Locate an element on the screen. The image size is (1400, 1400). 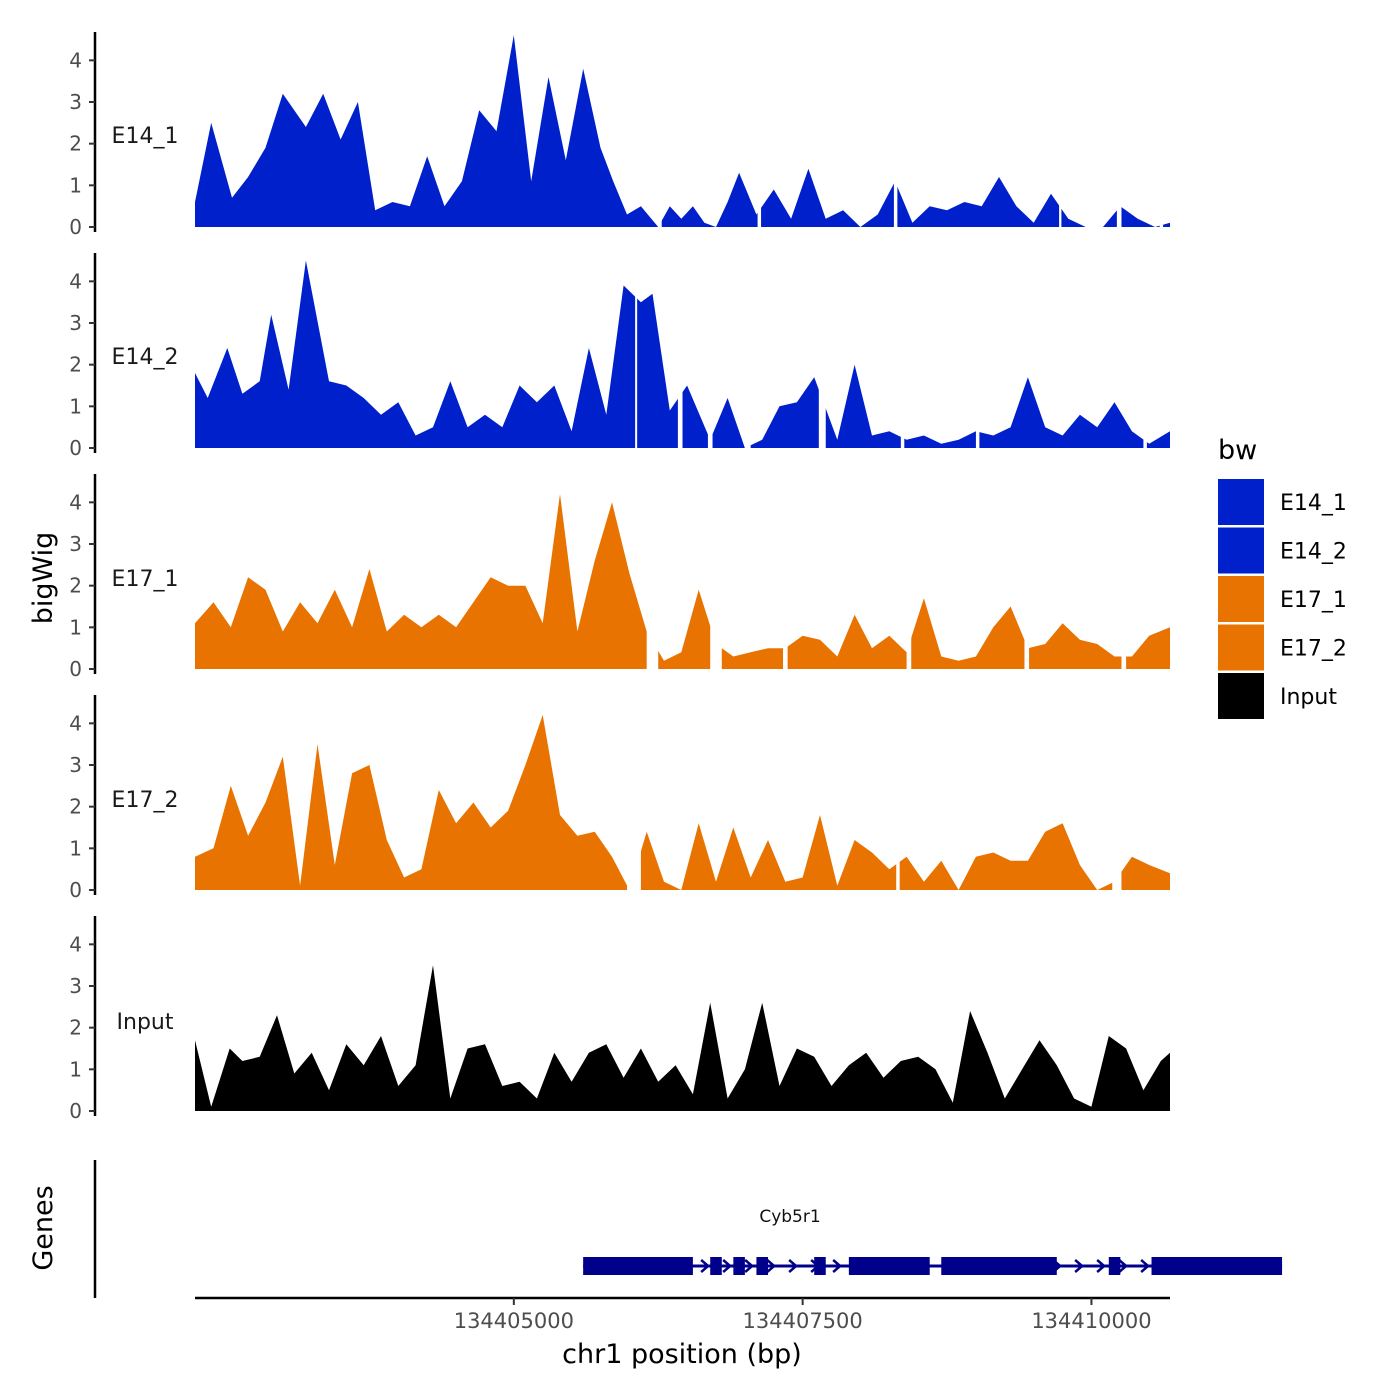
track-panel-input: 0 1 2 3 4 Input is located at coordinates (619, 1019).